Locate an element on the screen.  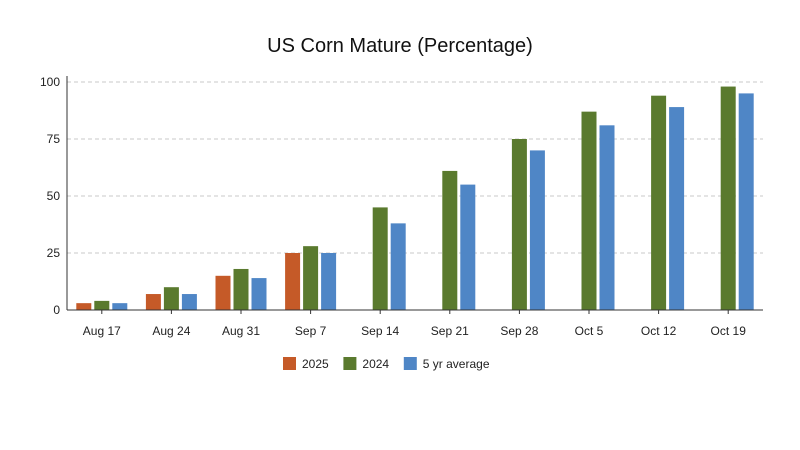
y-tick-label: 75 is located at coordinates (54, 139).